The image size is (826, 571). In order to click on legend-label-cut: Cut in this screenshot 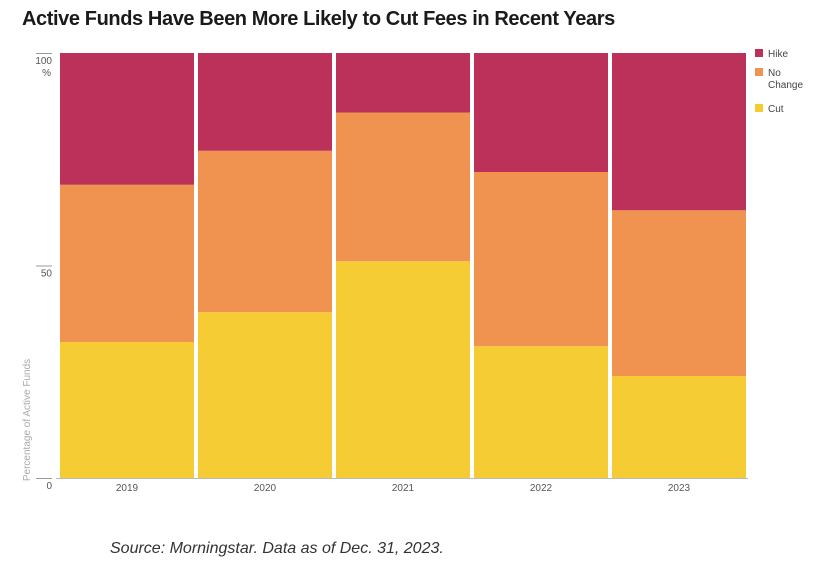, I will do `click(776, 109)`.